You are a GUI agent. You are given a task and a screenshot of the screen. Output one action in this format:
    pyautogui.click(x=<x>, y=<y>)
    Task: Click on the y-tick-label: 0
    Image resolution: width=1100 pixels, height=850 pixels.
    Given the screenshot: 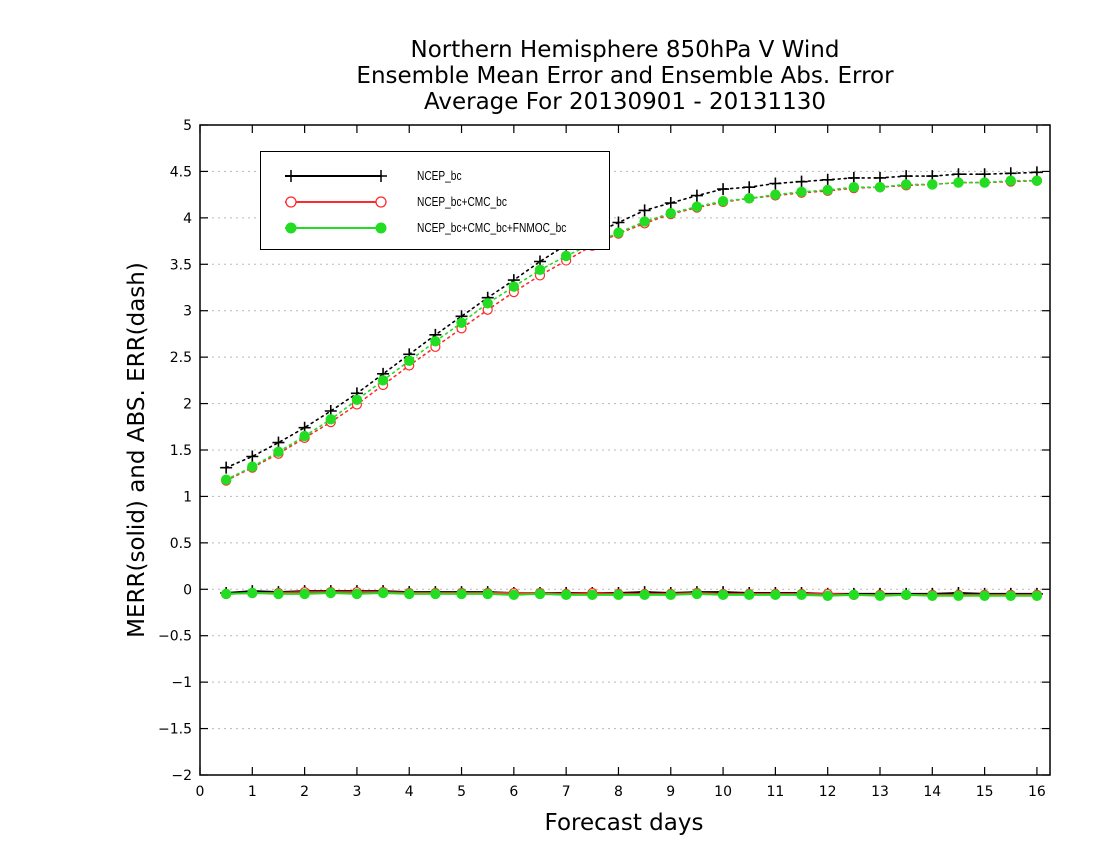 What is the action you would take?
    pyautogui.click(x=187, y=590)
    